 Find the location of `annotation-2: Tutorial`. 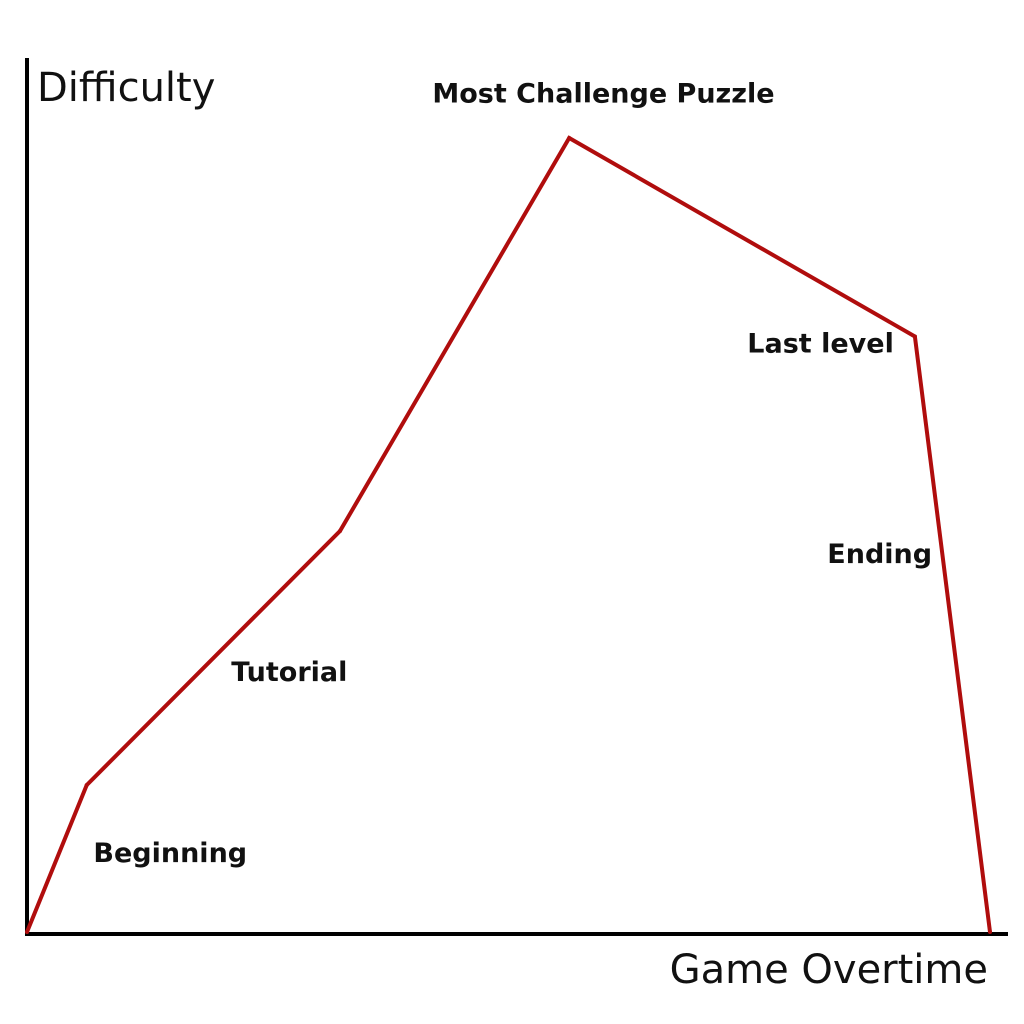

annotation-2: Tutorial is located at coordinates (289, 672).